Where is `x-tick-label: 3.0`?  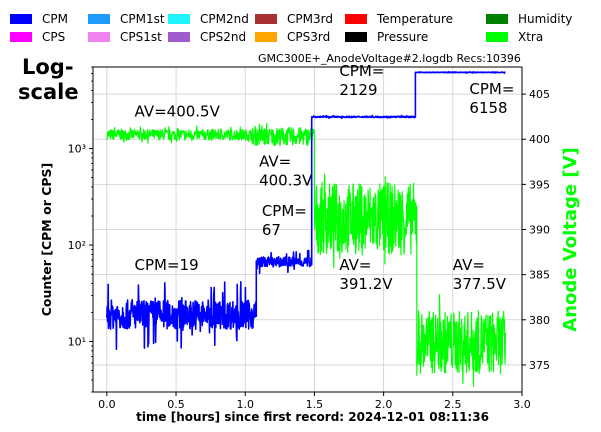
x-tick-label: 3.0 is located at coordinates (522, 404).